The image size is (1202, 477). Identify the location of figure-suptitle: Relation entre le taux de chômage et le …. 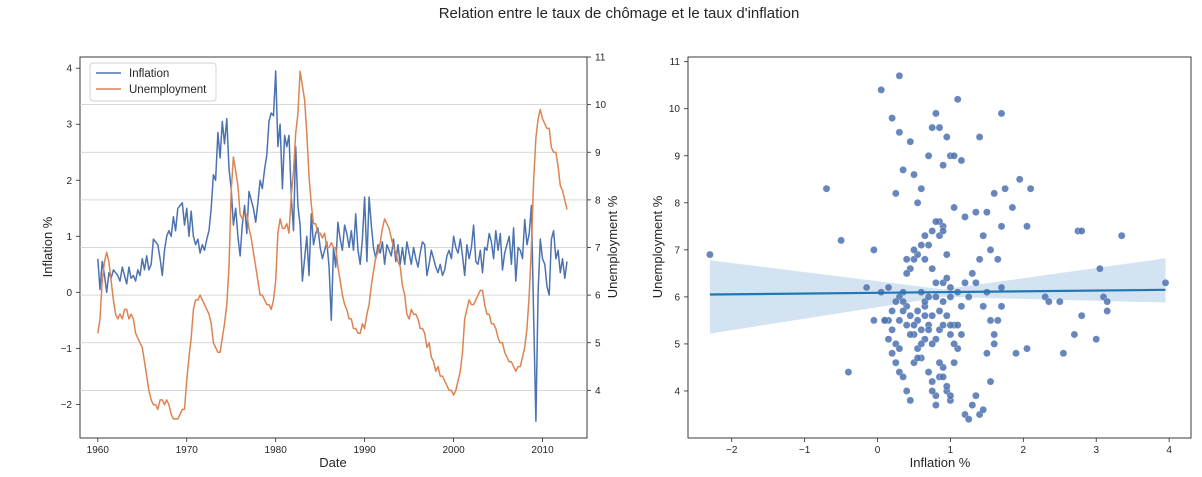
(619, 13).